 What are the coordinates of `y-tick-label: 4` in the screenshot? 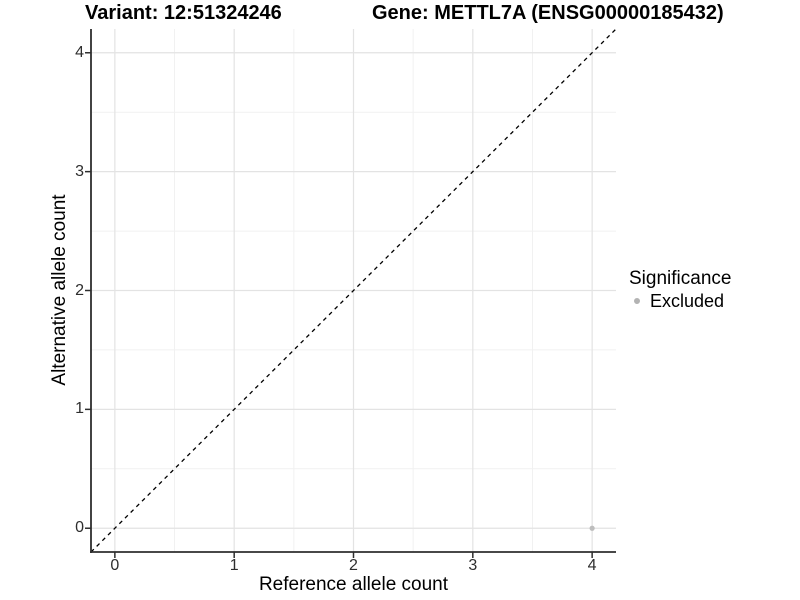 It's located at (79, 52).